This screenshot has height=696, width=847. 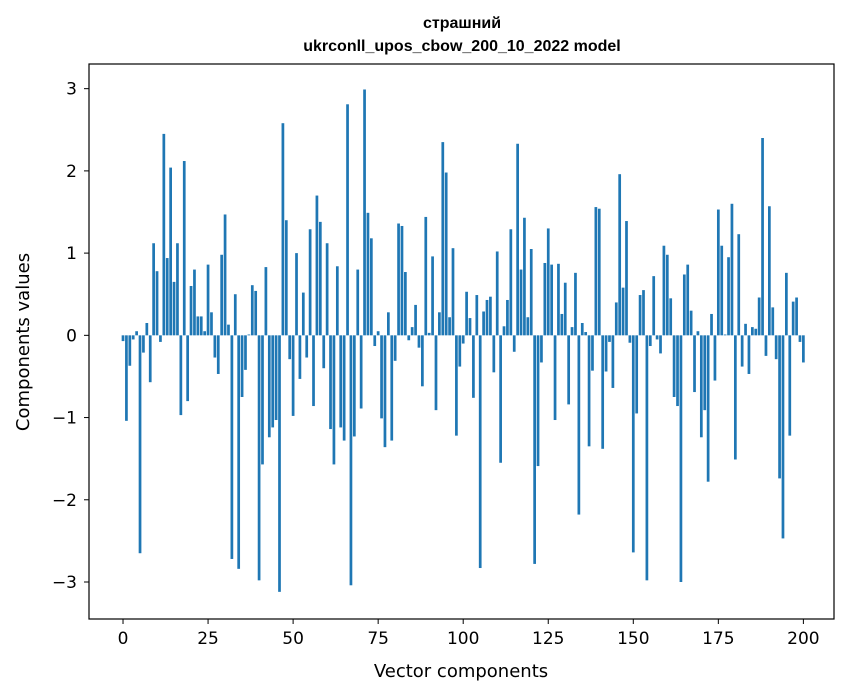 I want to click on x-tick-label-25: 25, so click(x=208, y=639).